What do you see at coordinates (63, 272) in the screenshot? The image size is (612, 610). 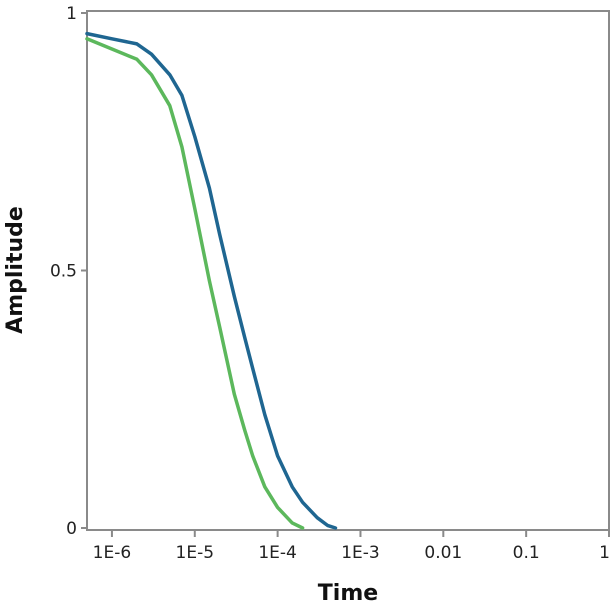 I see `y-tick-label: 0.5` at bounding box center [63, 272].